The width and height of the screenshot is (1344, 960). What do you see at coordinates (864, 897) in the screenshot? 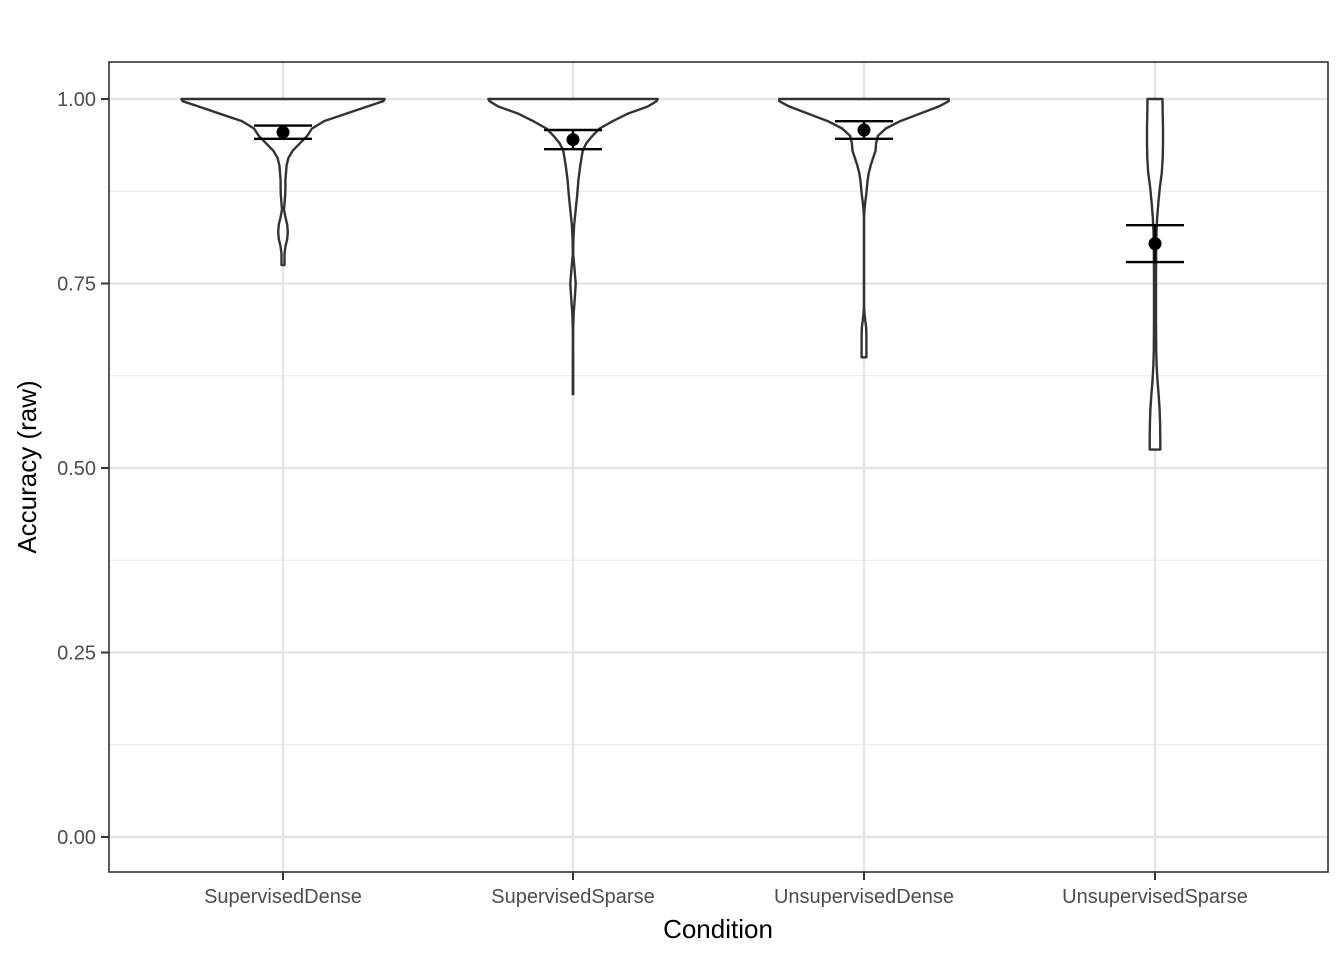
I see `x-tick-label: UnsupervisedDense` at bounding box center [864, 897].